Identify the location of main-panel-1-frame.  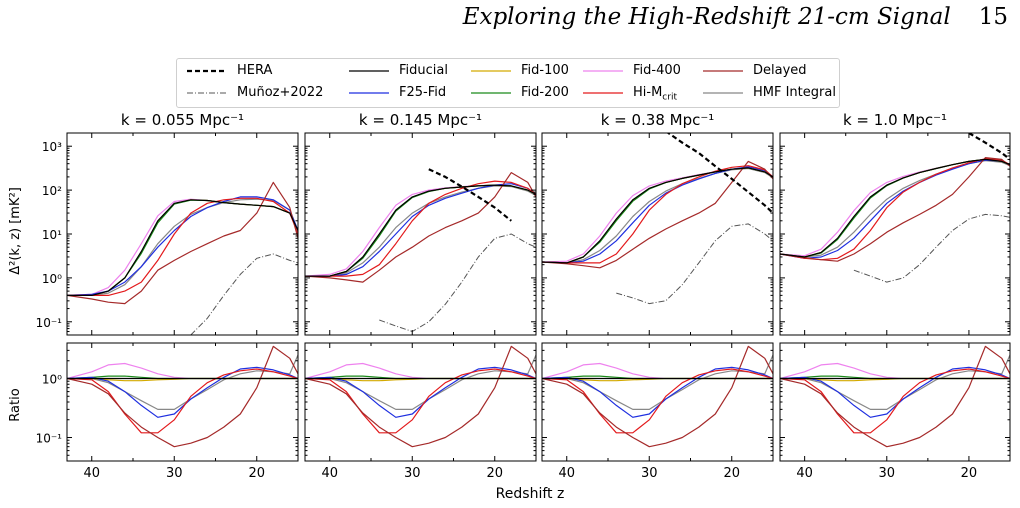
(182, 234).